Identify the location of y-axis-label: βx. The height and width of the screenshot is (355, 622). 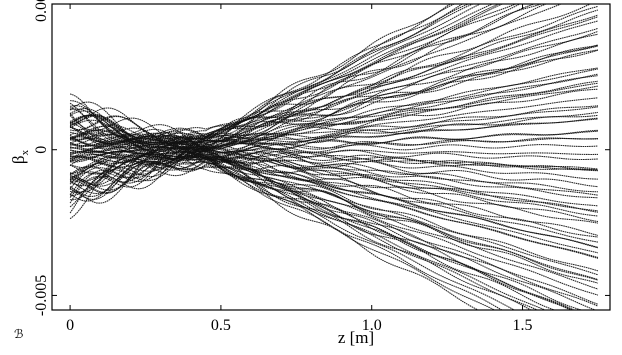
(20, 156).